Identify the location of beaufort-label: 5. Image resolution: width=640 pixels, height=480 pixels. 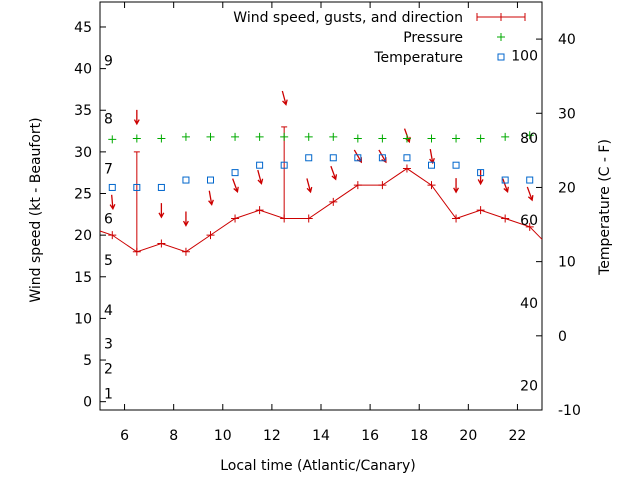
(108, 261).